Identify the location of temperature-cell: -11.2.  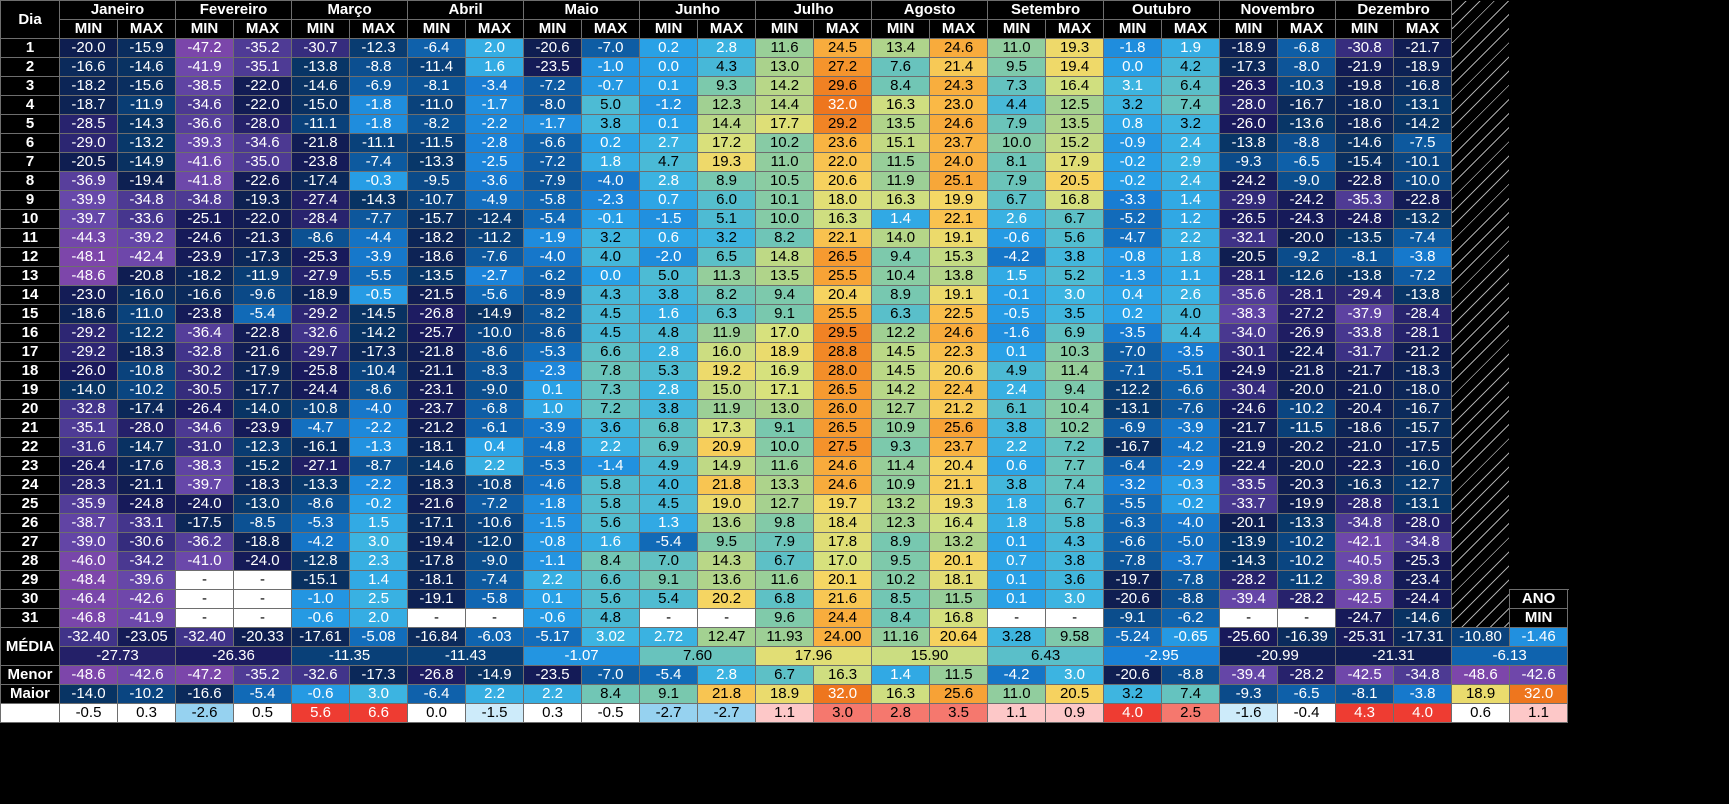
(1307, 580).